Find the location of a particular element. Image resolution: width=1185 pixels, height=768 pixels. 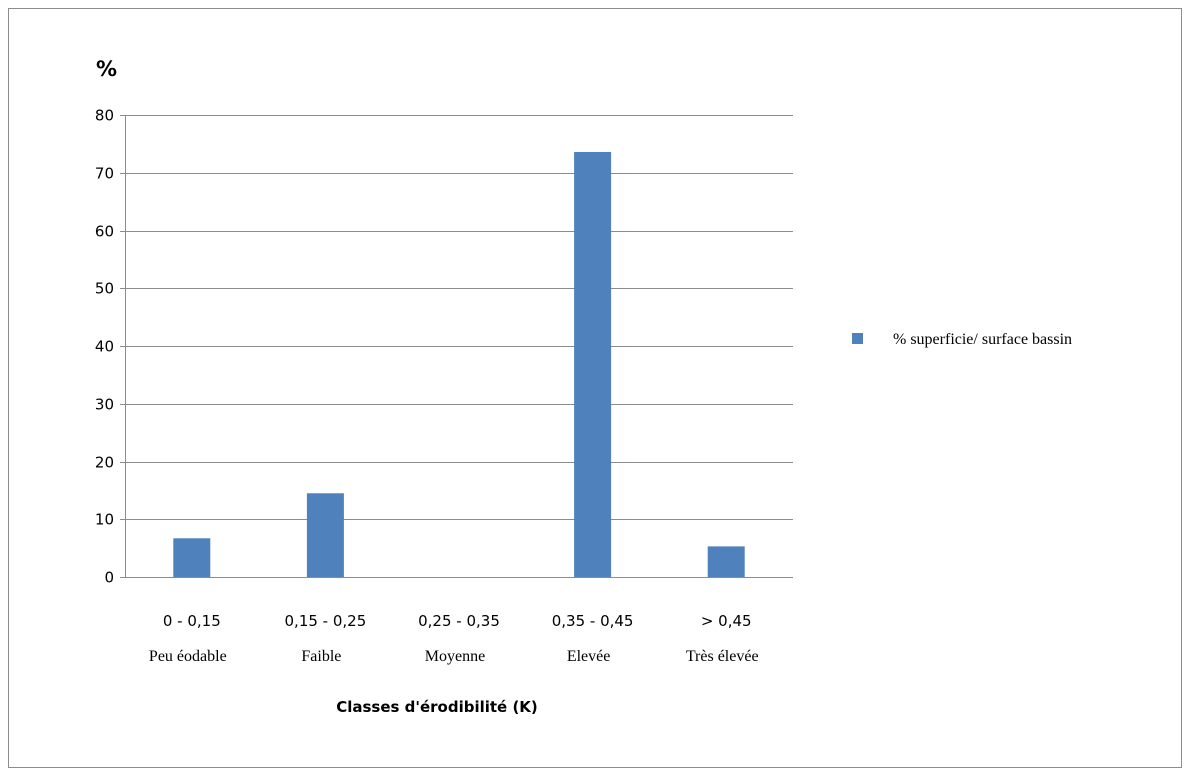

y-tick-label: 50 is located at coordinates (104, 289).